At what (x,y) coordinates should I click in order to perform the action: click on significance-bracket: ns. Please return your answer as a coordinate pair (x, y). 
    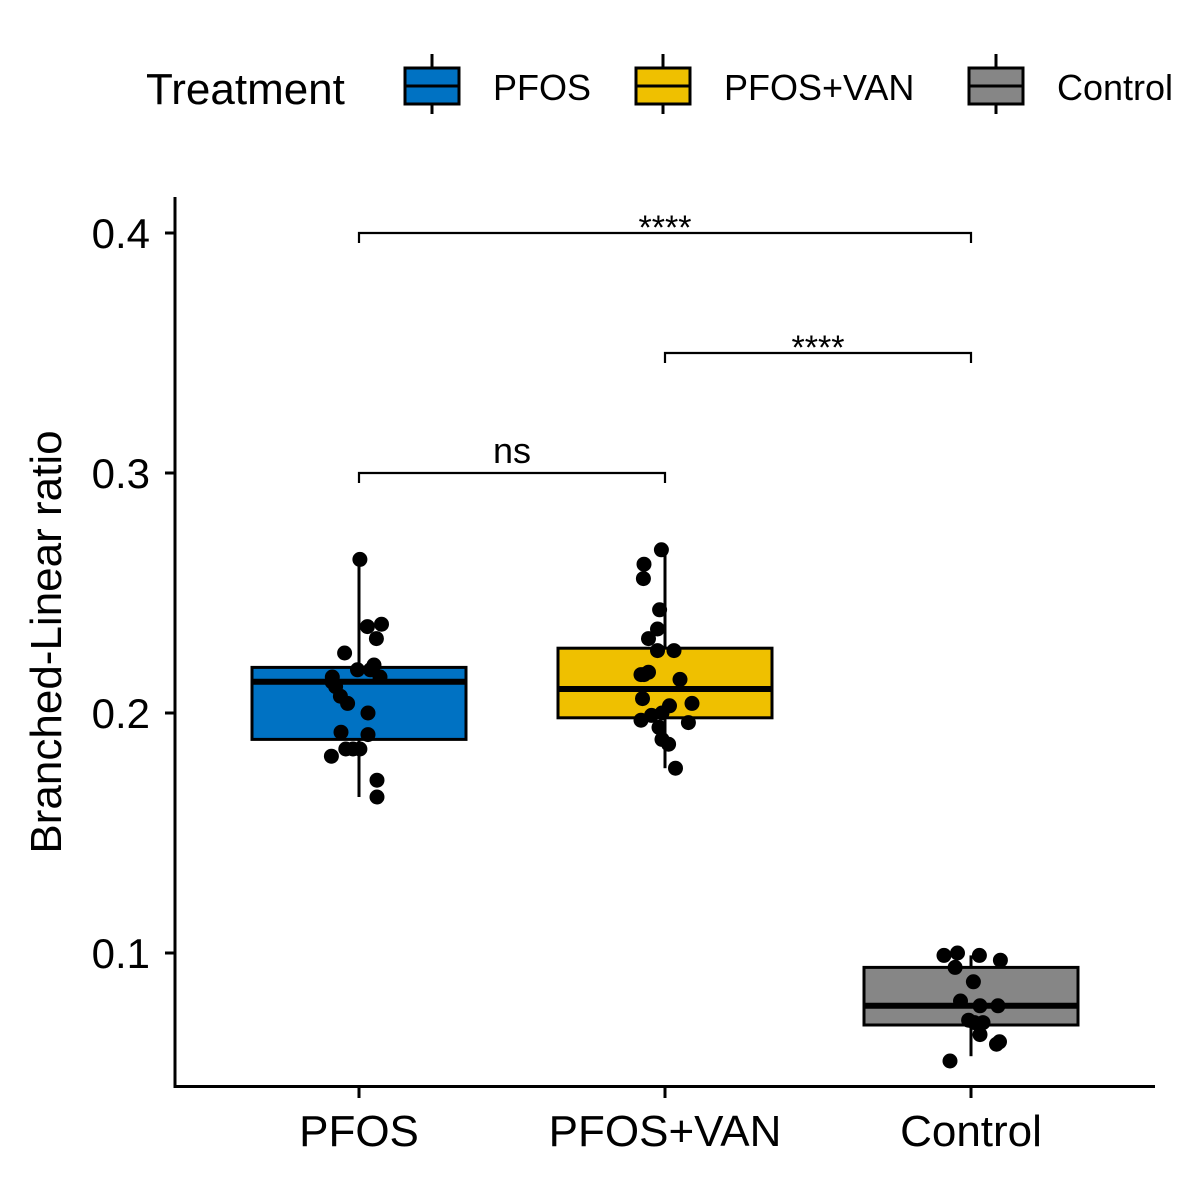
    Looking at the image, I should click on (512, 456).